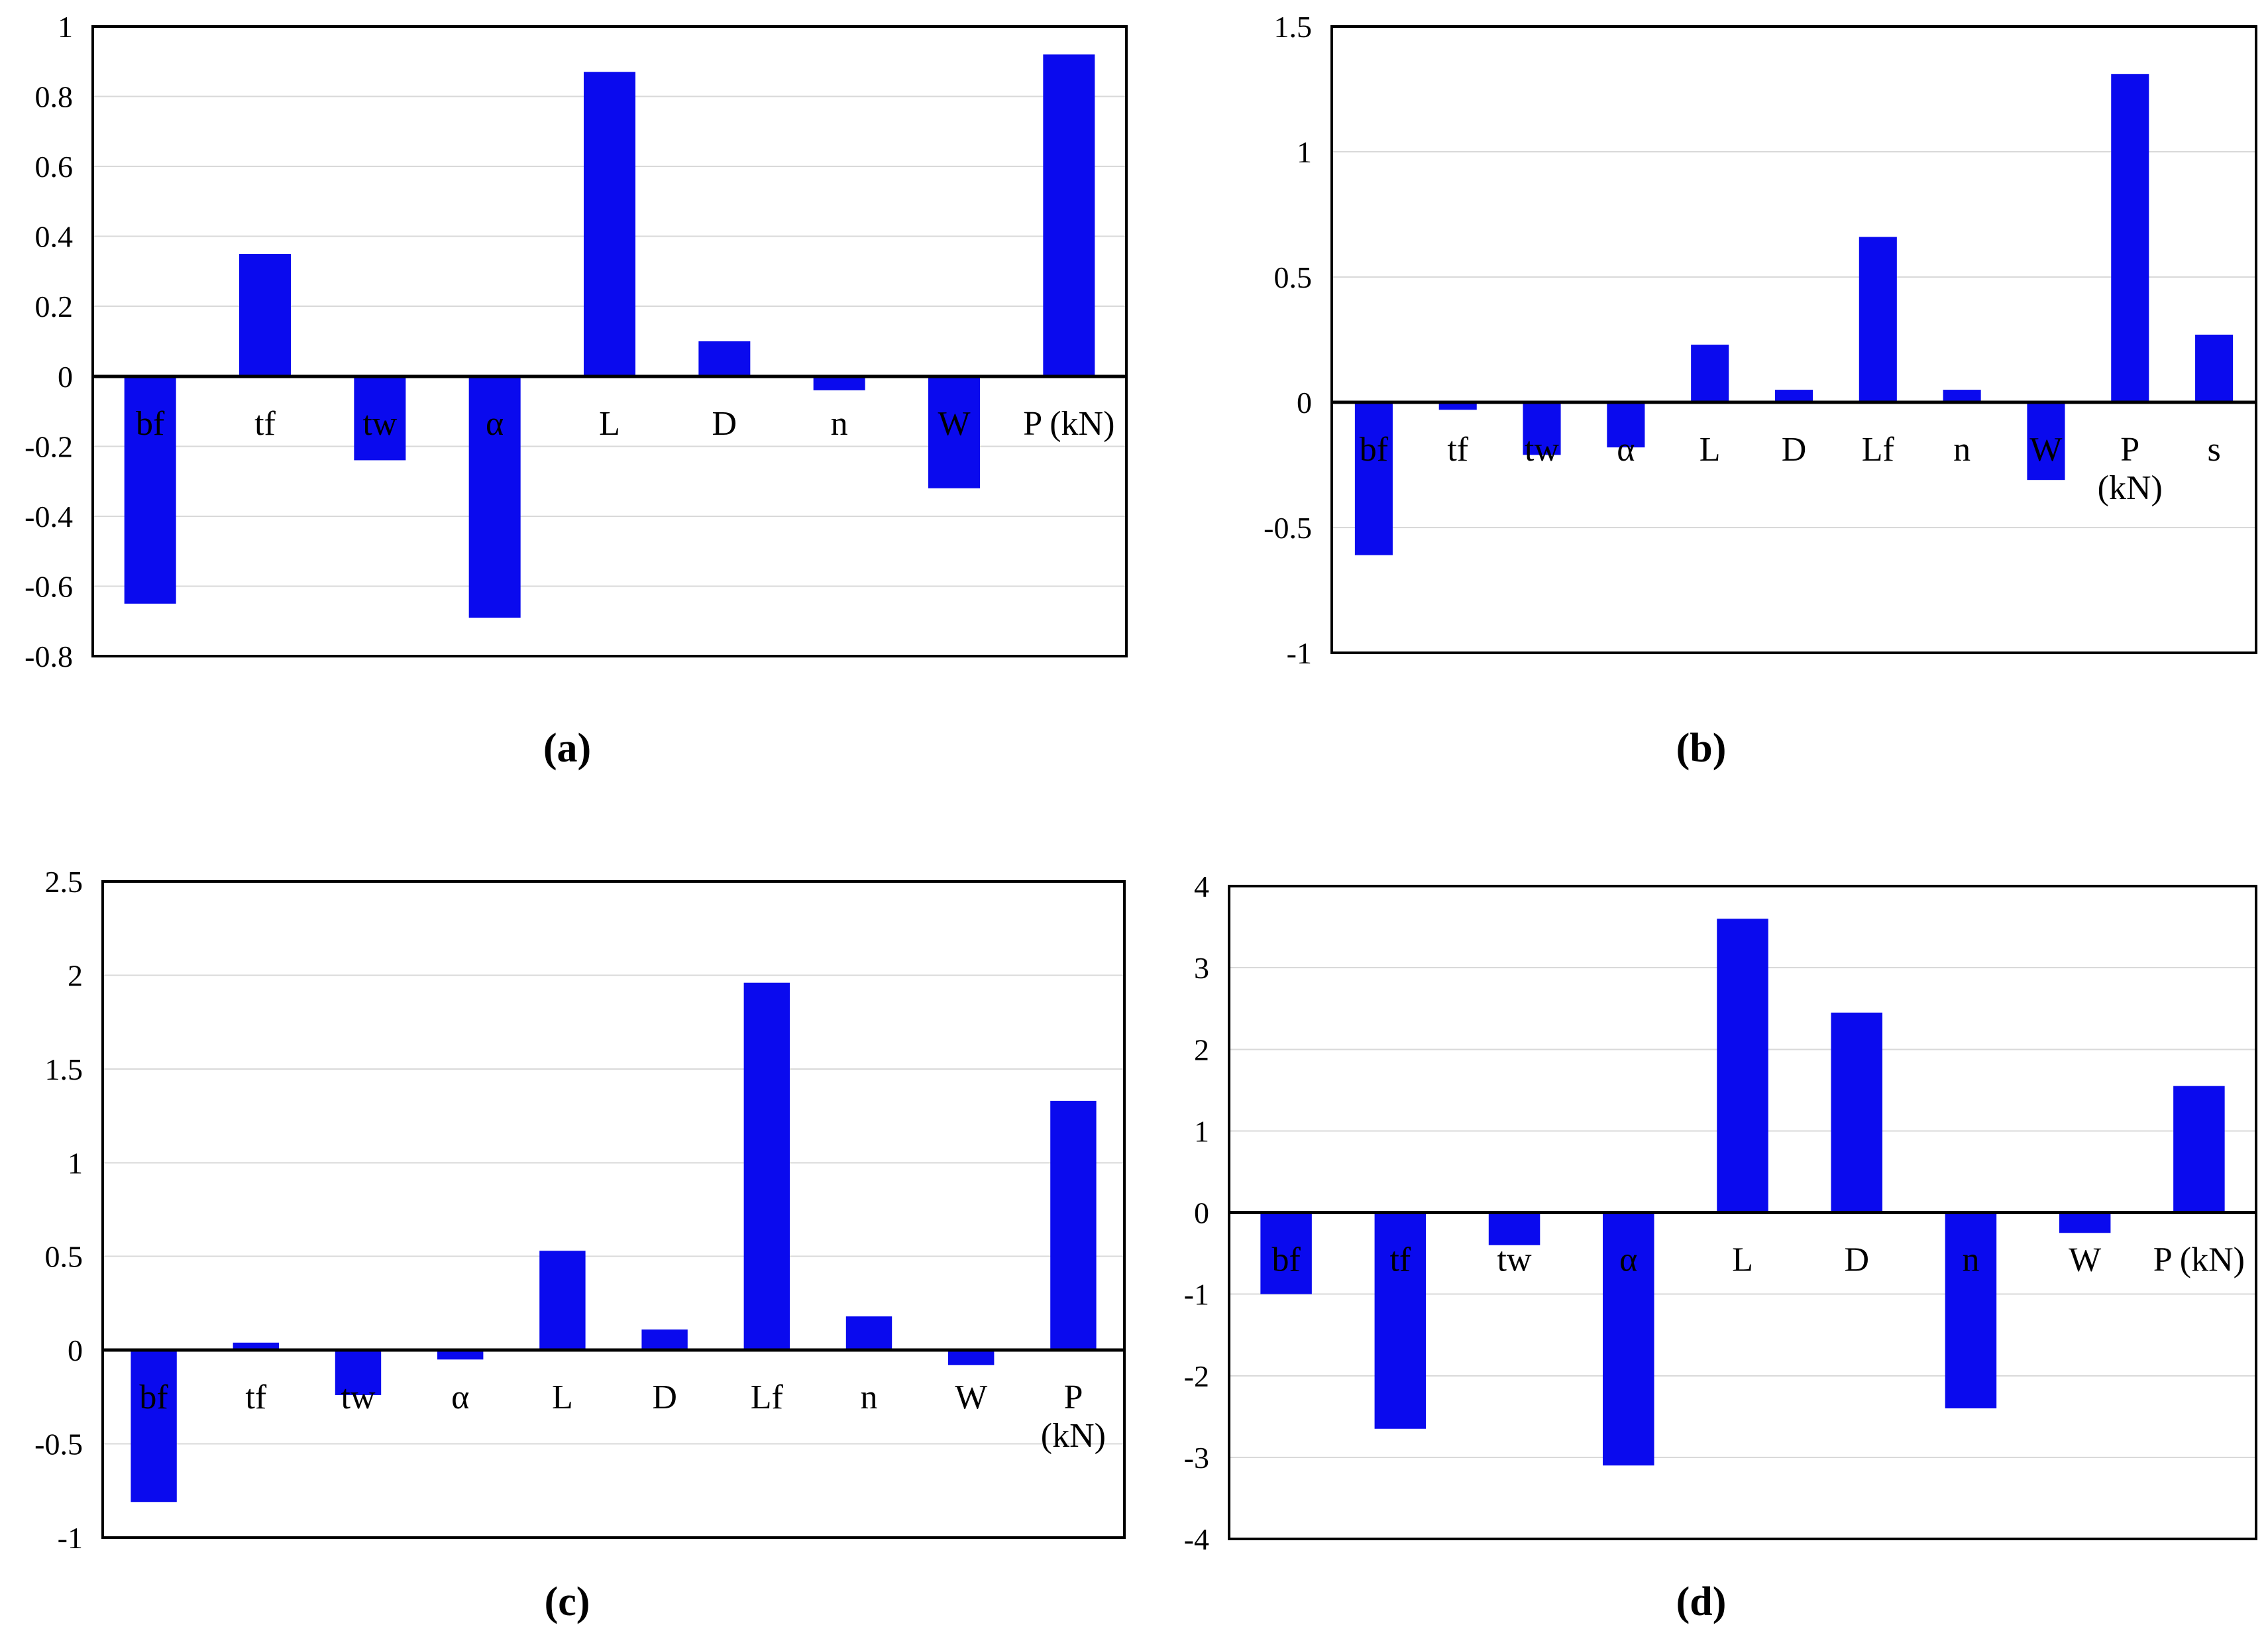 The image size is (2268, 1639). I want to click on chart-c-caption: (c), so click(567, 1602).